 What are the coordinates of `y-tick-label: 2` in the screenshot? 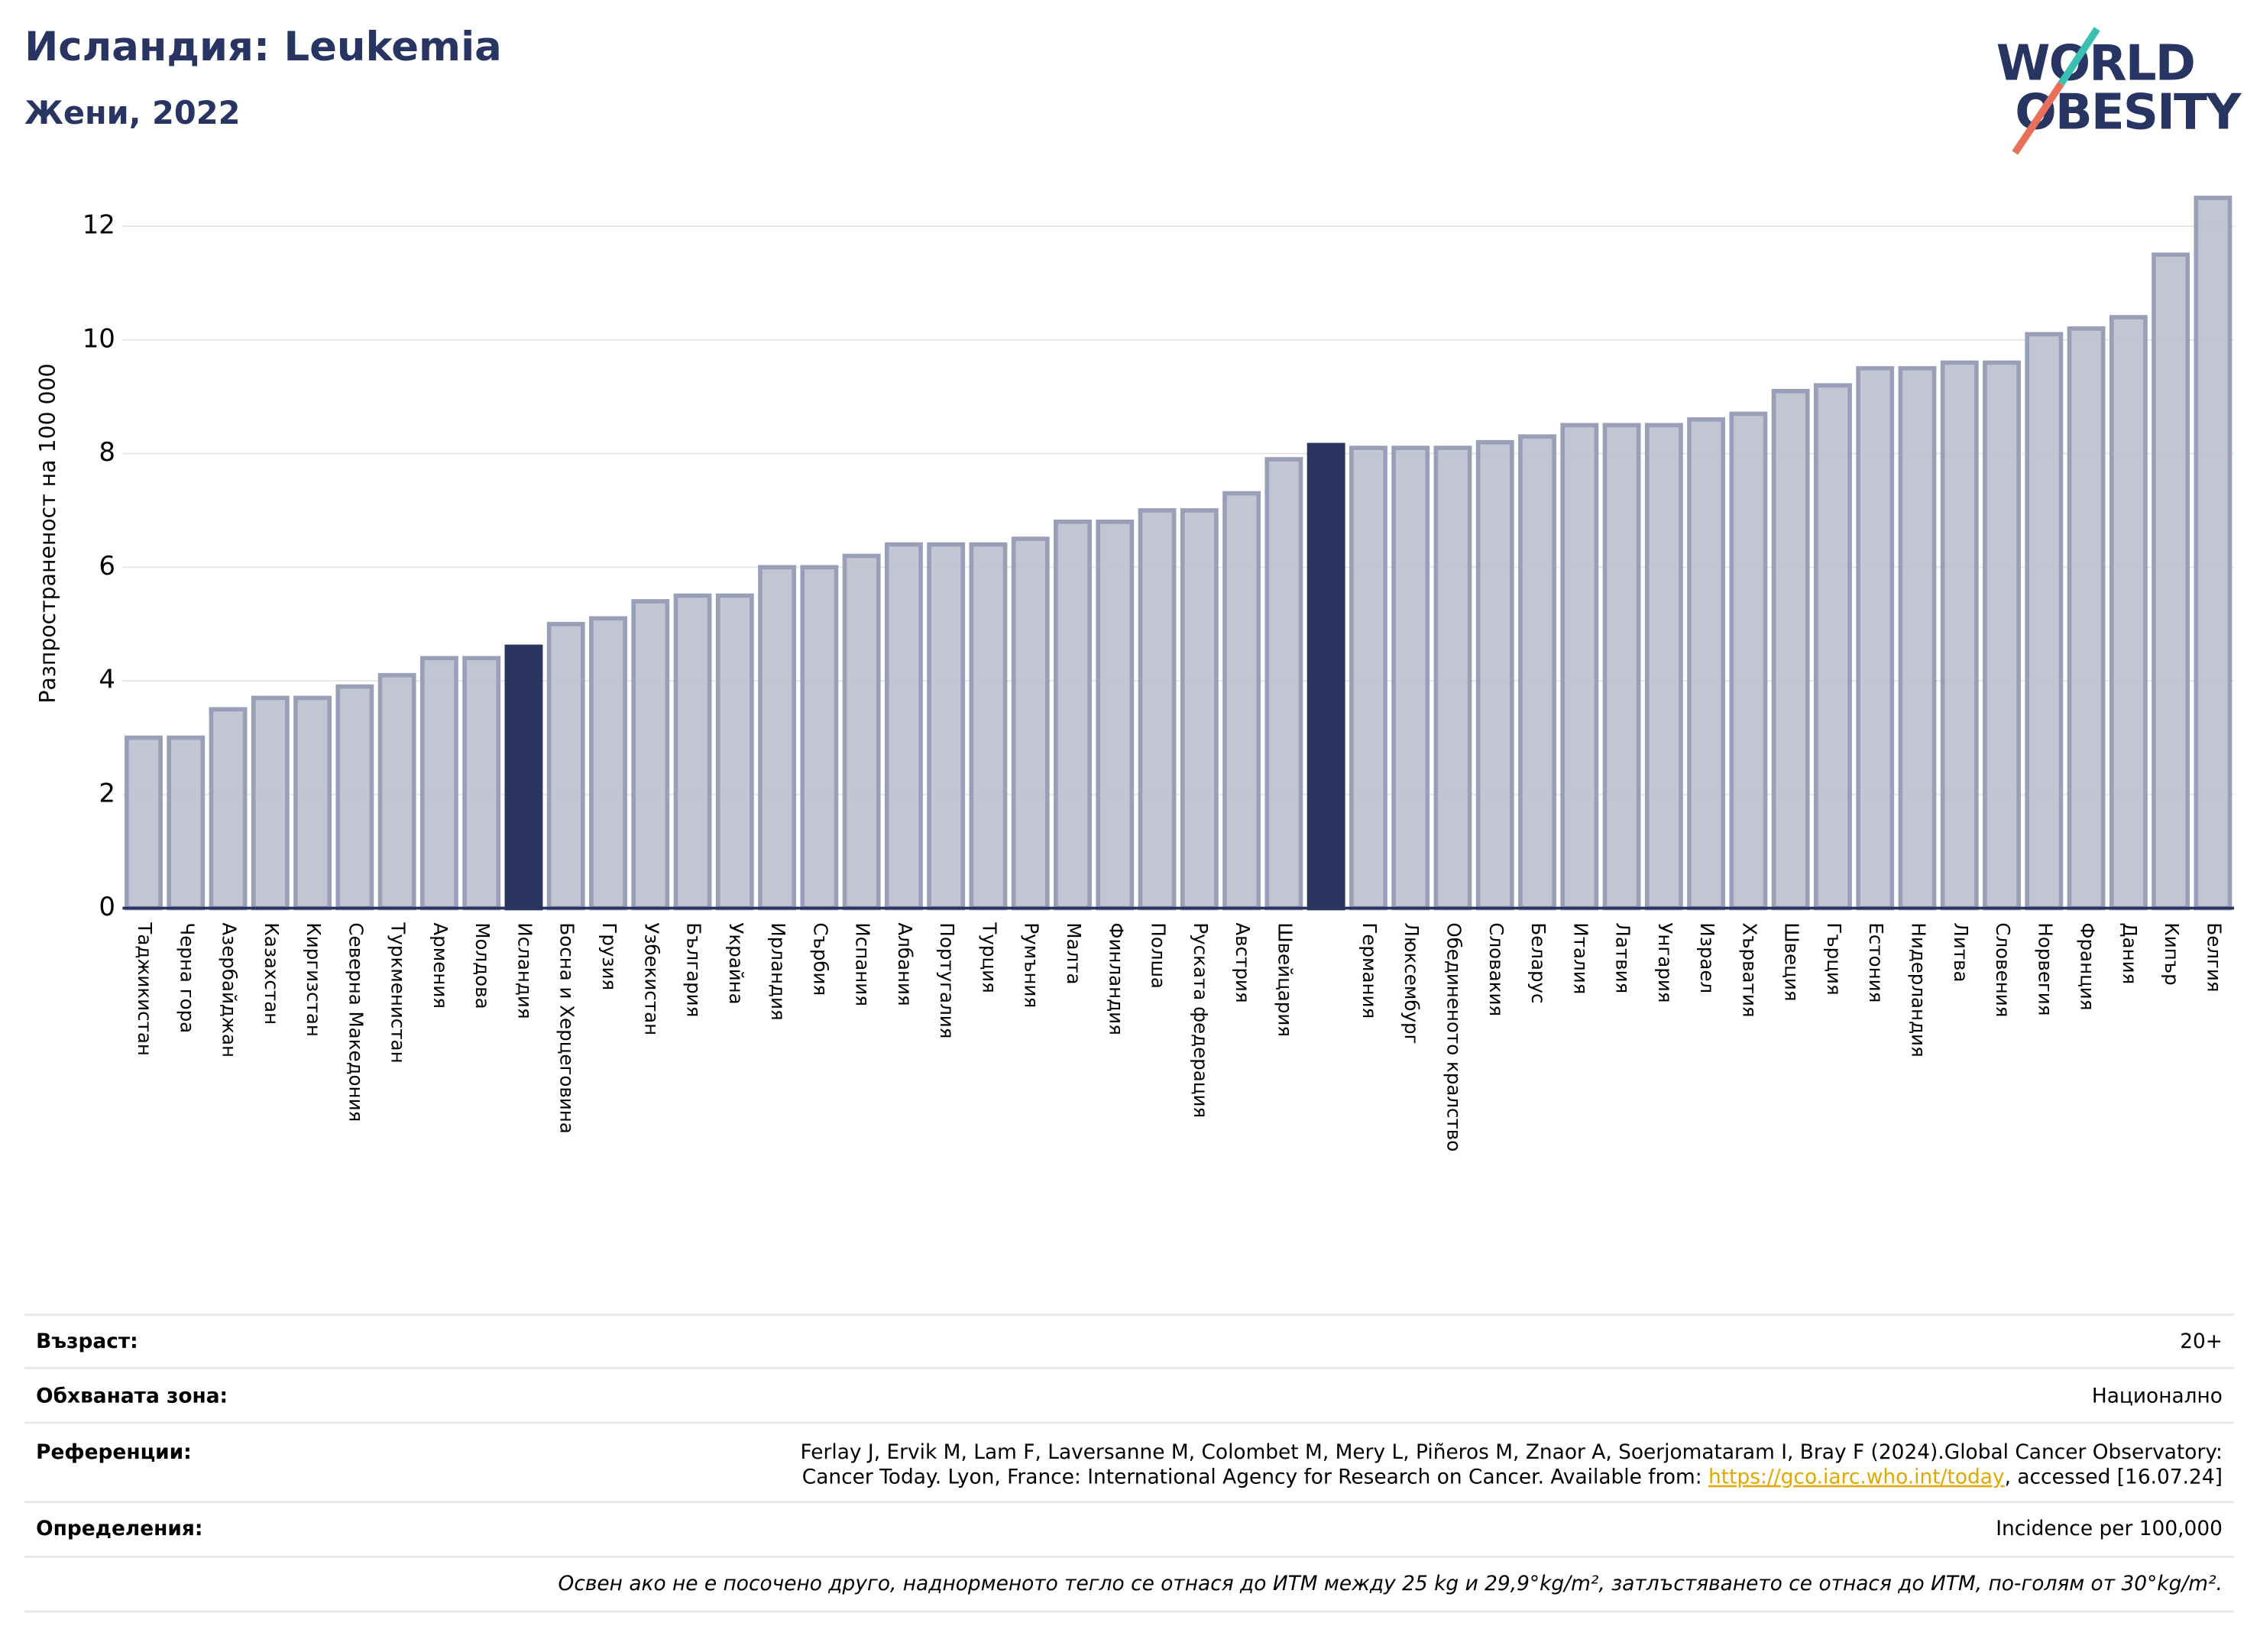 It's located at (107, 793).